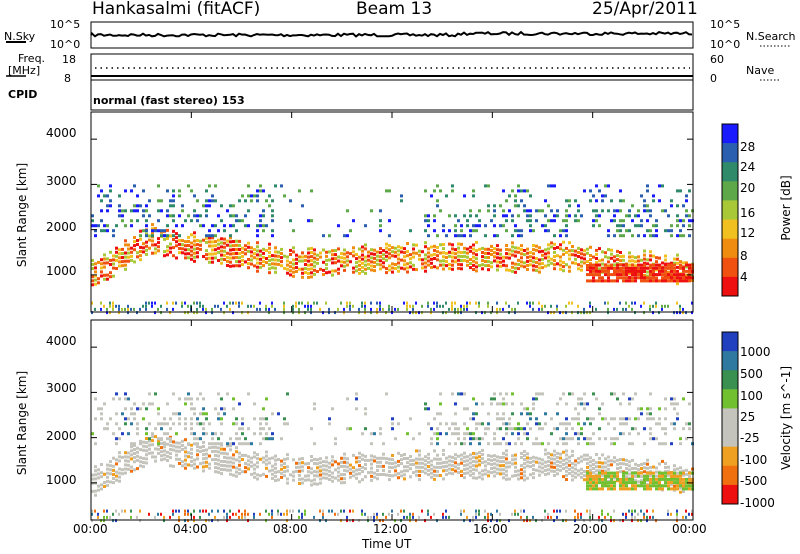 This screenshot has width=800, height=554. I want to click on power-cb-tick-4: 4, so click(744, 277).